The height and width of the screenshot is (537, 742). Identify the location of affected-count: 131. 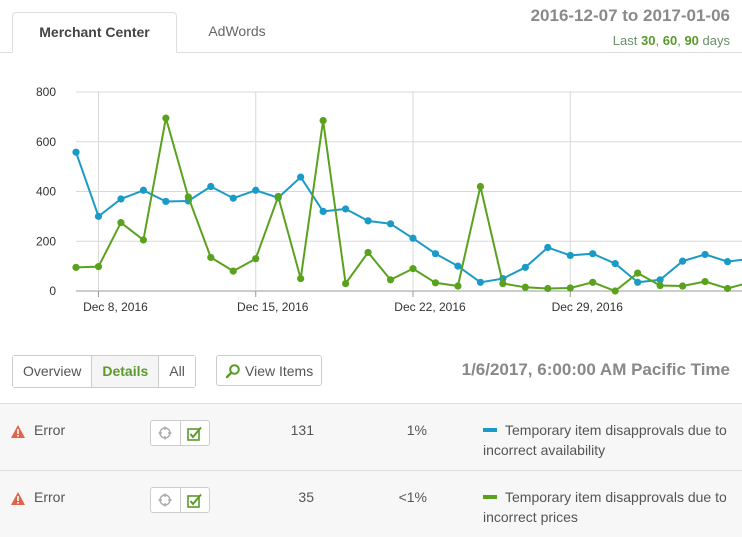
(302, 430).